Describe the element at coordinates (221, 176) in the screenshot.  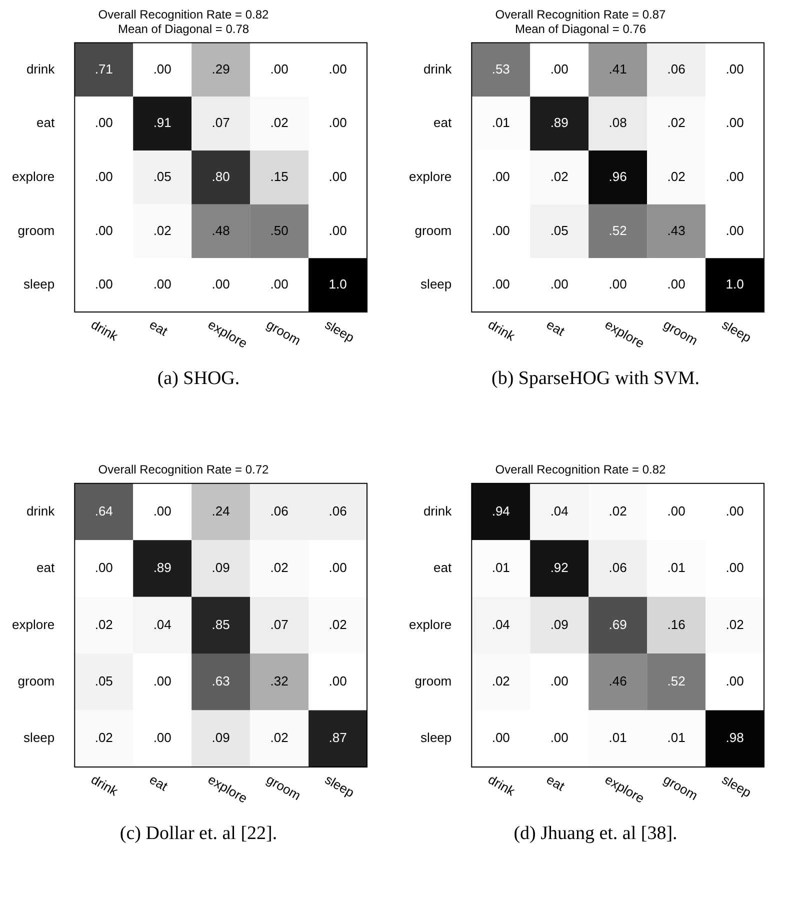
I see `data-label: .80` at that location.